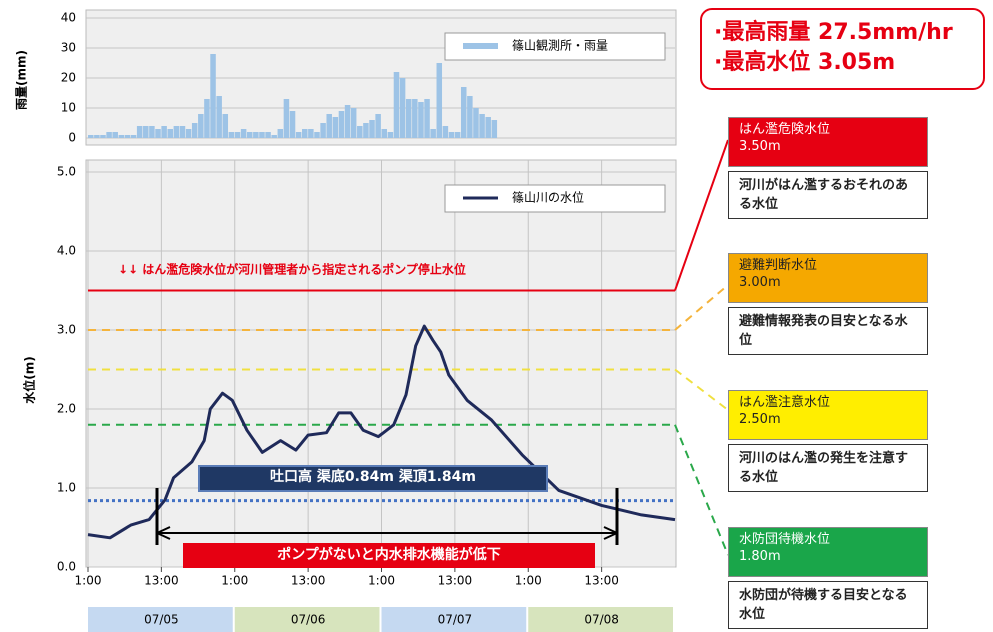  I want to click on level-header: はん濫危険水位 3.50m, so click(828, 142).